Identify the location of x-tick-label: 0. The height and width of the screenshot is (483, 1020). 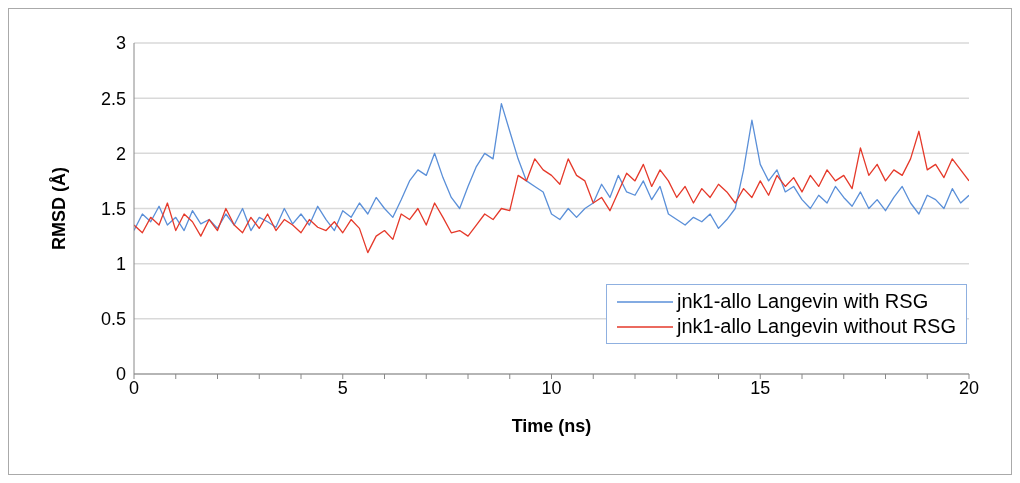
(134, 387).